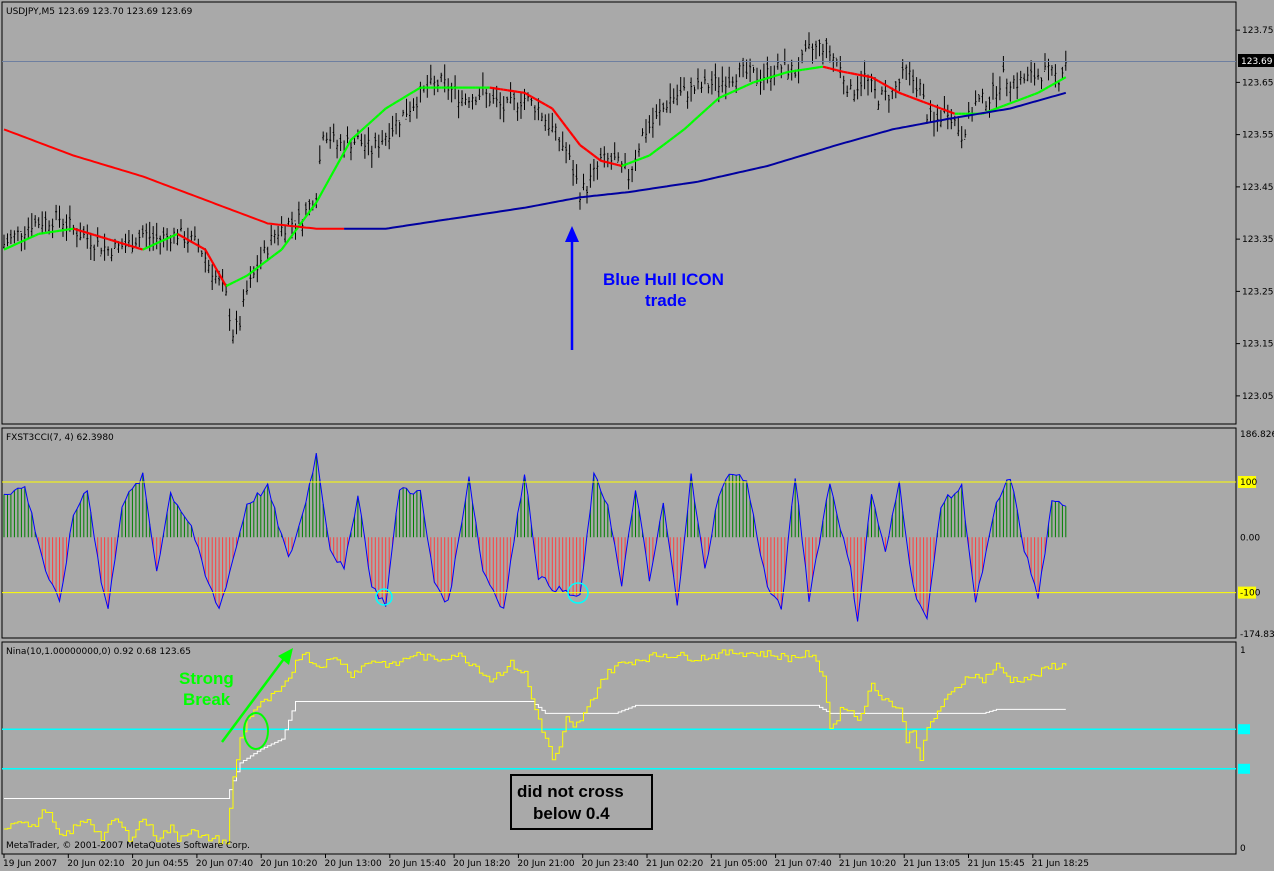 This screenshot has height=871, width=1274. Describe the element at coordinates (224, 864) in the screenshot. I see `time-tick-label: 20 Jun 07:40` at that location.